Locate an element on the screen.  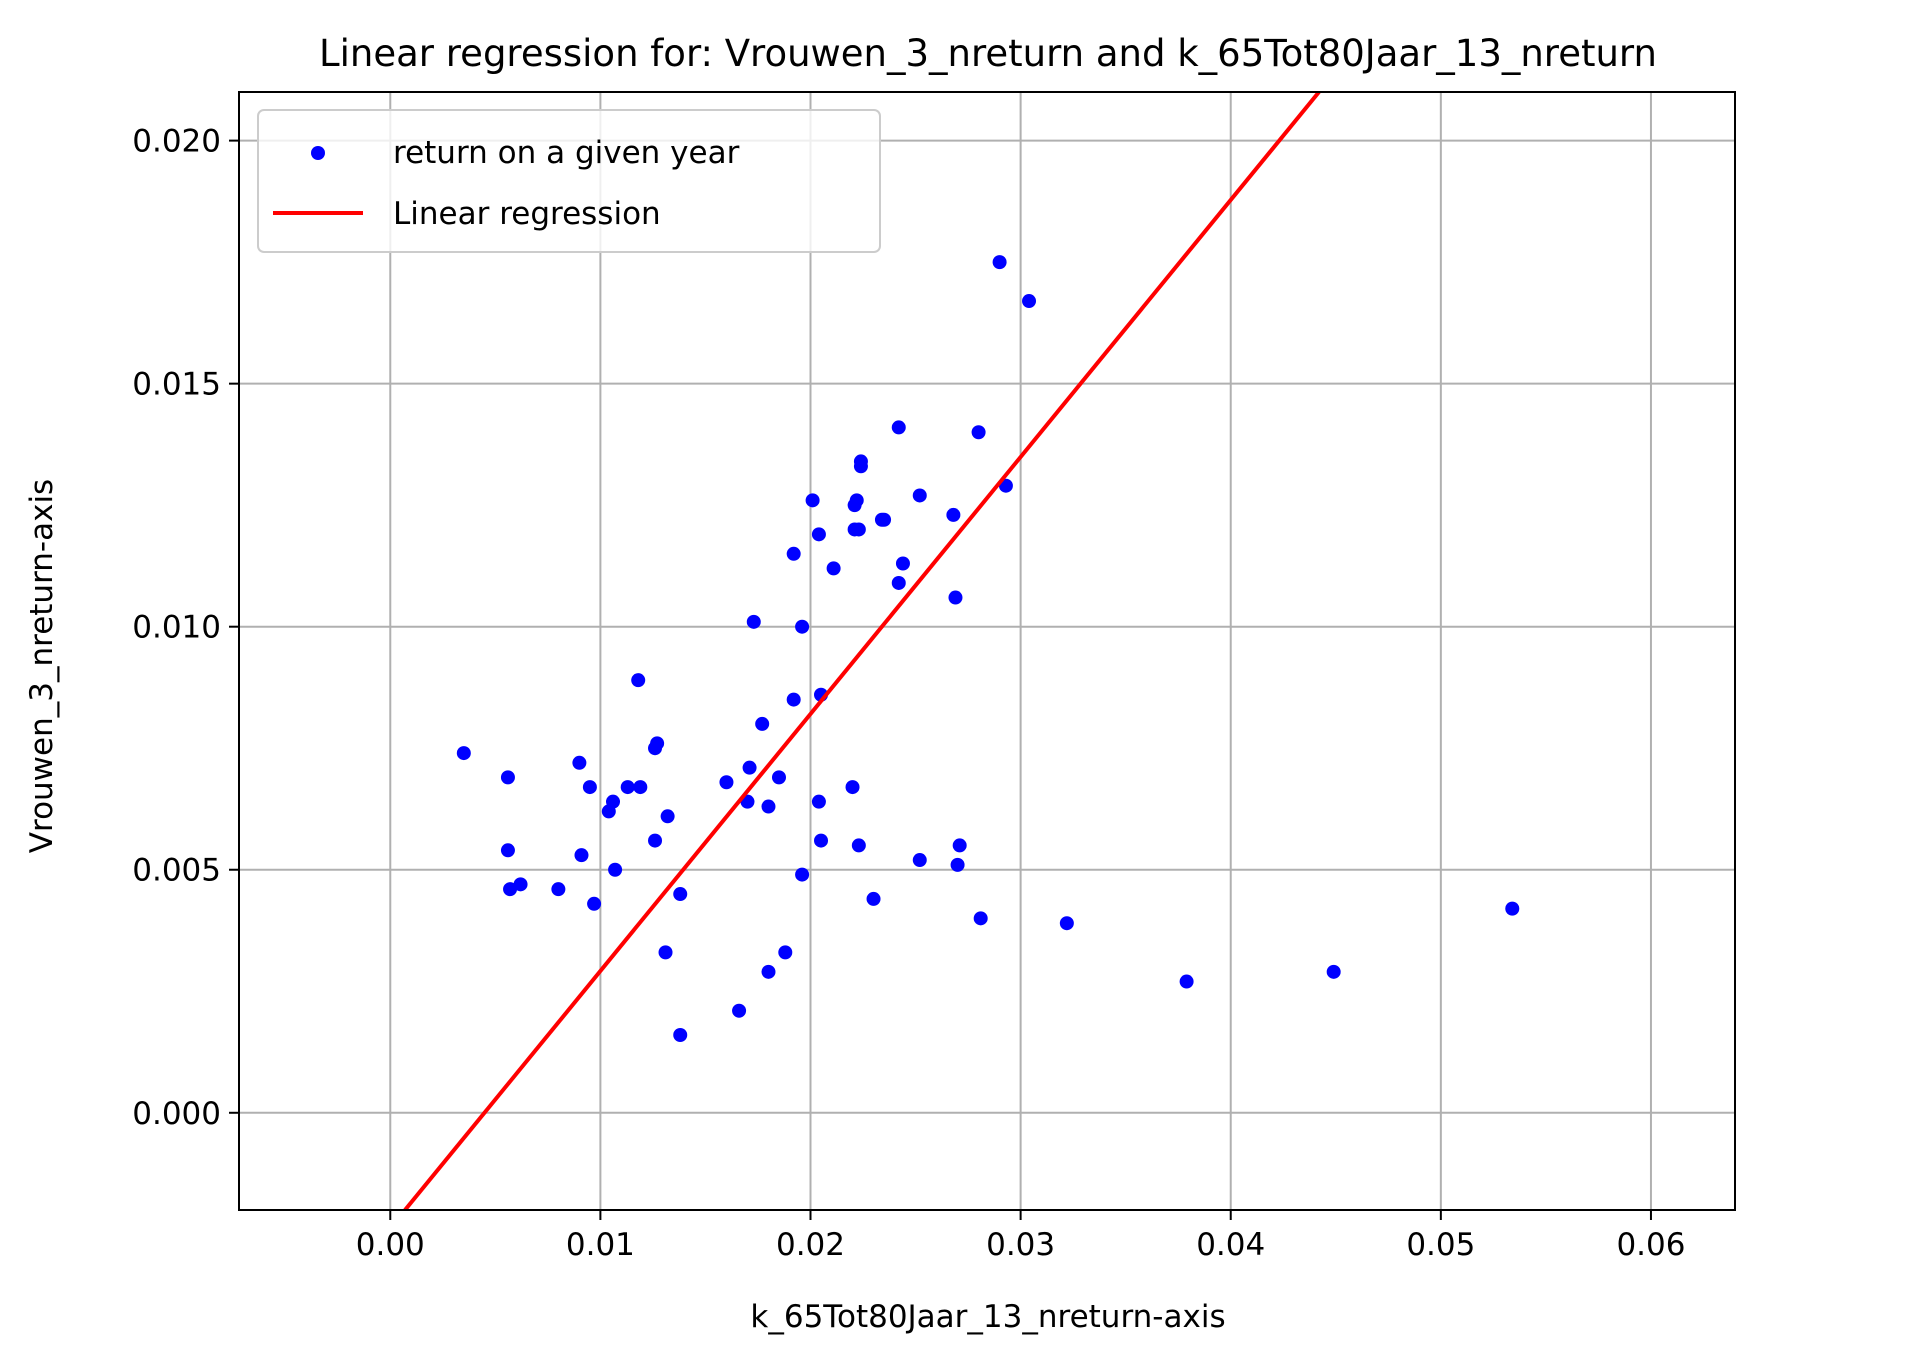
legend-box is located at coordinates (569, 181).